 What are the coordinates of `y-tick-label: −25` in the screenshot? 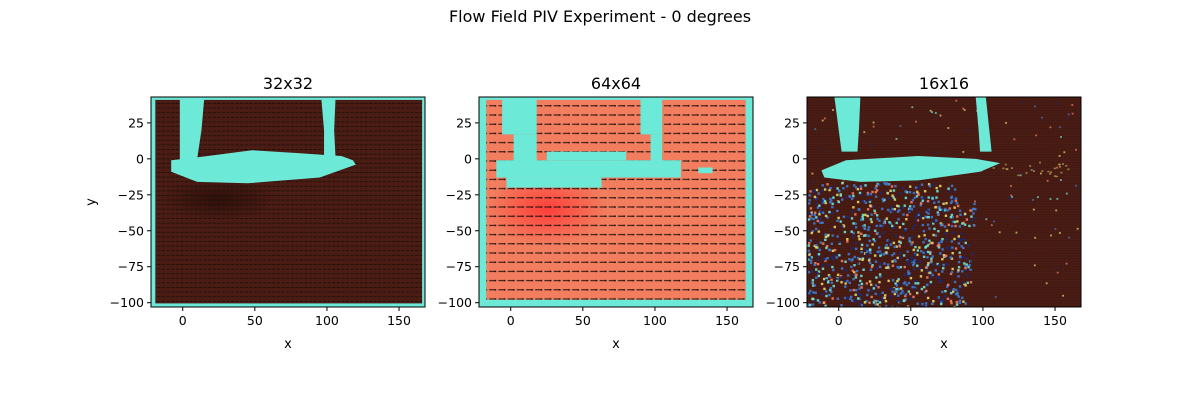 It's located at (787, 194).